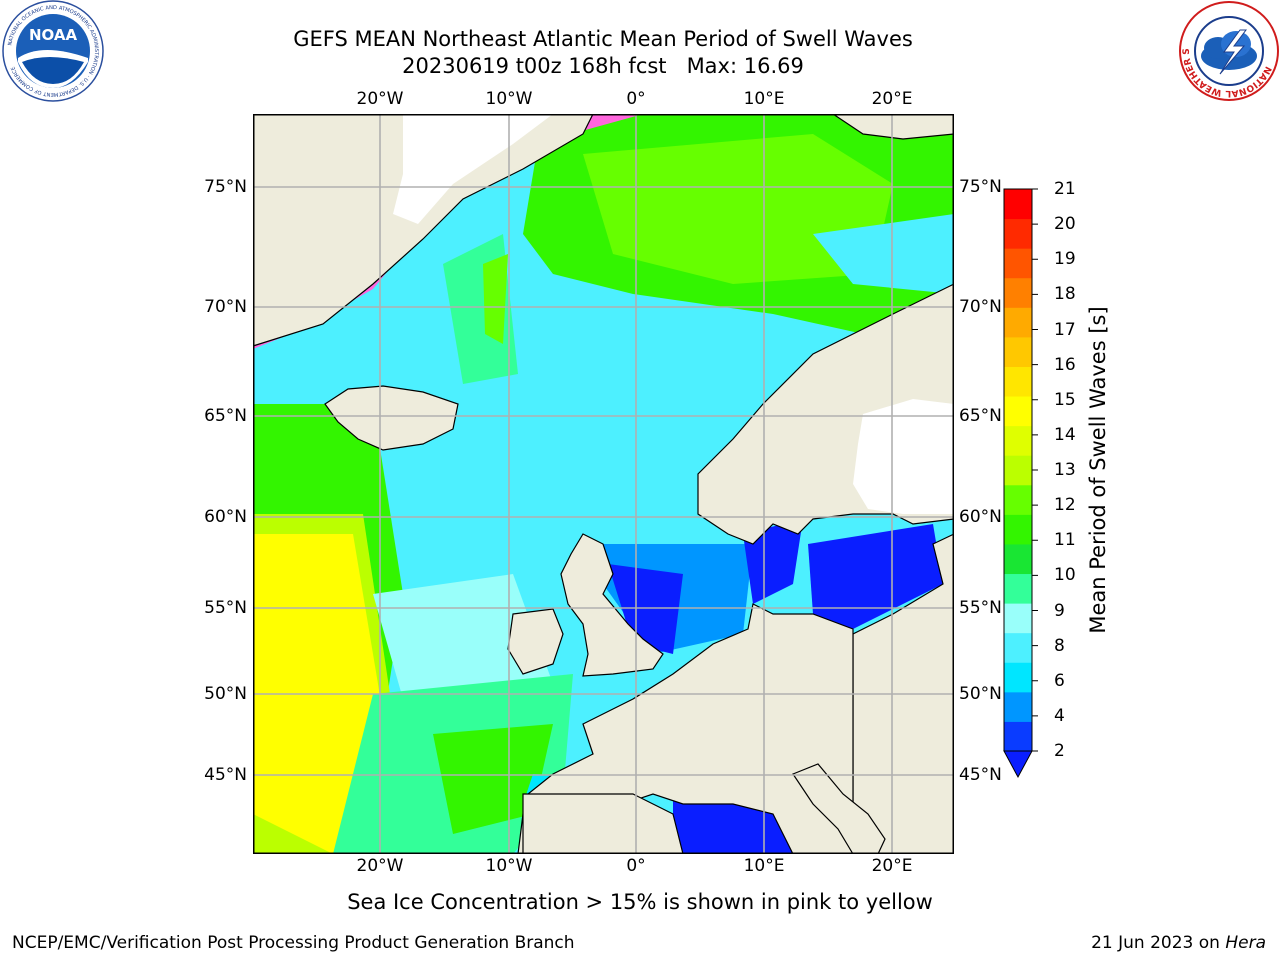 The image size is (1280, 960). Describe the element at coordinates (980, 307) in the screenshot. I see `lat-label-right-70n: 70°N` at that location.